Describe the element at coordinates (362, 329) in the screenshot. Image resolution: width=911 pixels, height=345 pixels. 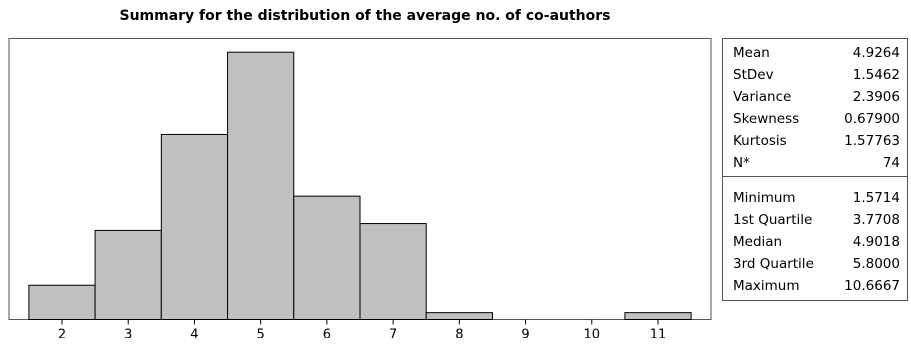
I see `x-axis-ticks: 2 3 4 5 6 7 8 9 10 11` at that location.